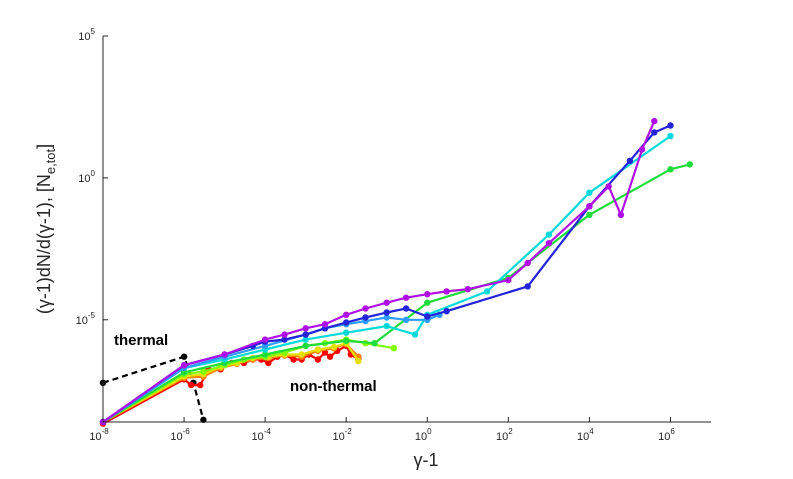 This screenshot has height=479, width=793. I want to click on y-axis-title-end: ], so click(44, 146).